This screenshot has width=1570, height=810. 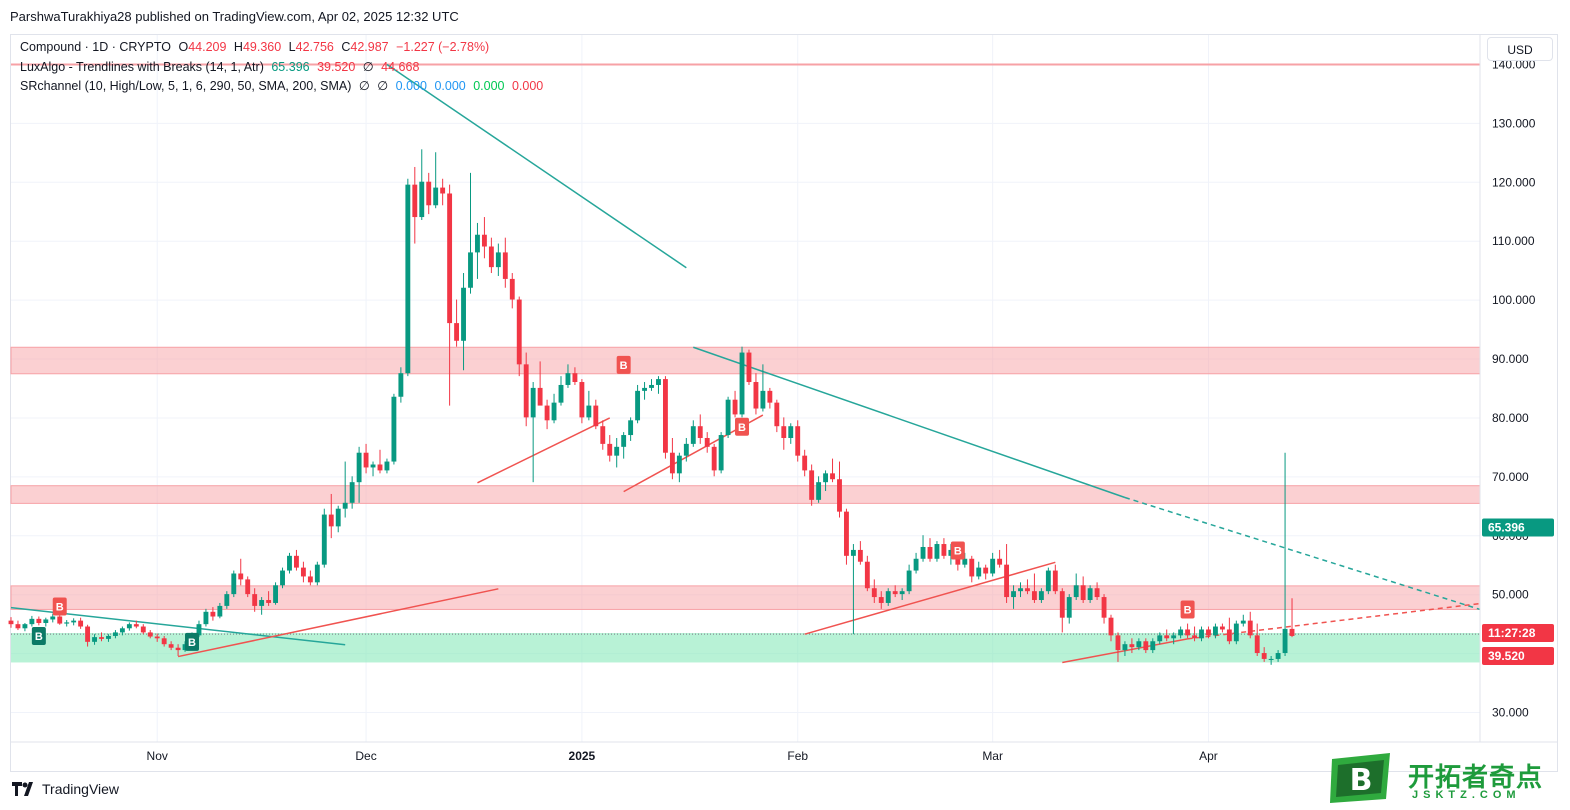 What do you see at coordinates (314, 47) in the screenshot?
I see `legend-low-value: 42.756` at bounding box center [314, 47].